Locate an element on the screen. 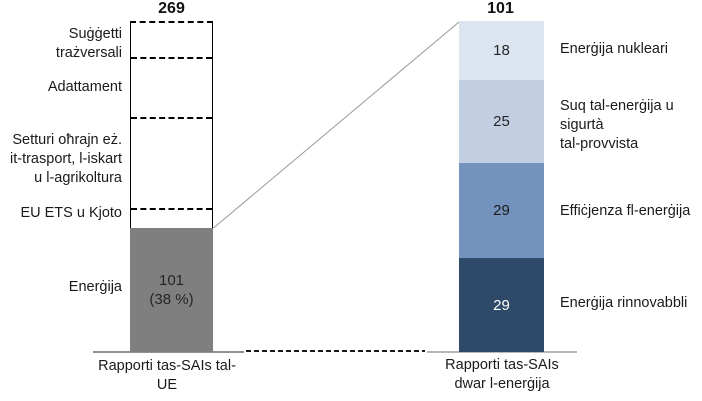  left-bar-segment-eu-ets-u-kjoto is located at coordinates (171, 219).